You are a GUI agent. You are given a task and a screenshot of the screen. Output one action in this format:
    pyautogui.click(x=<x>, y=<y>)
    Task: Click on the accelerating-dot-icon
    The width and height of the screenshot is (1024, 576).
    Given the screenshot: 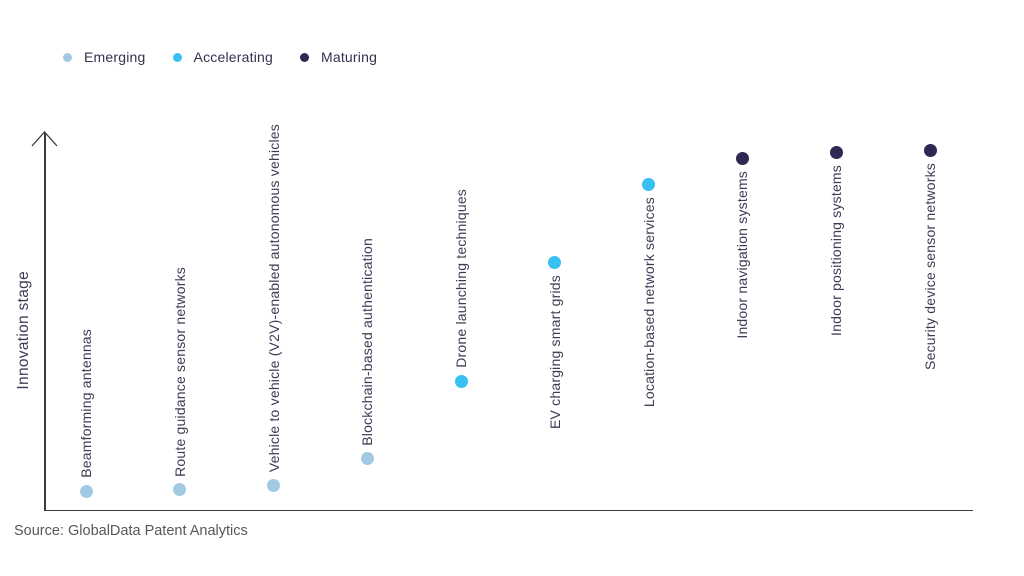 What is the action you would take?
    pyautogui.click(x=177, y=57)
    